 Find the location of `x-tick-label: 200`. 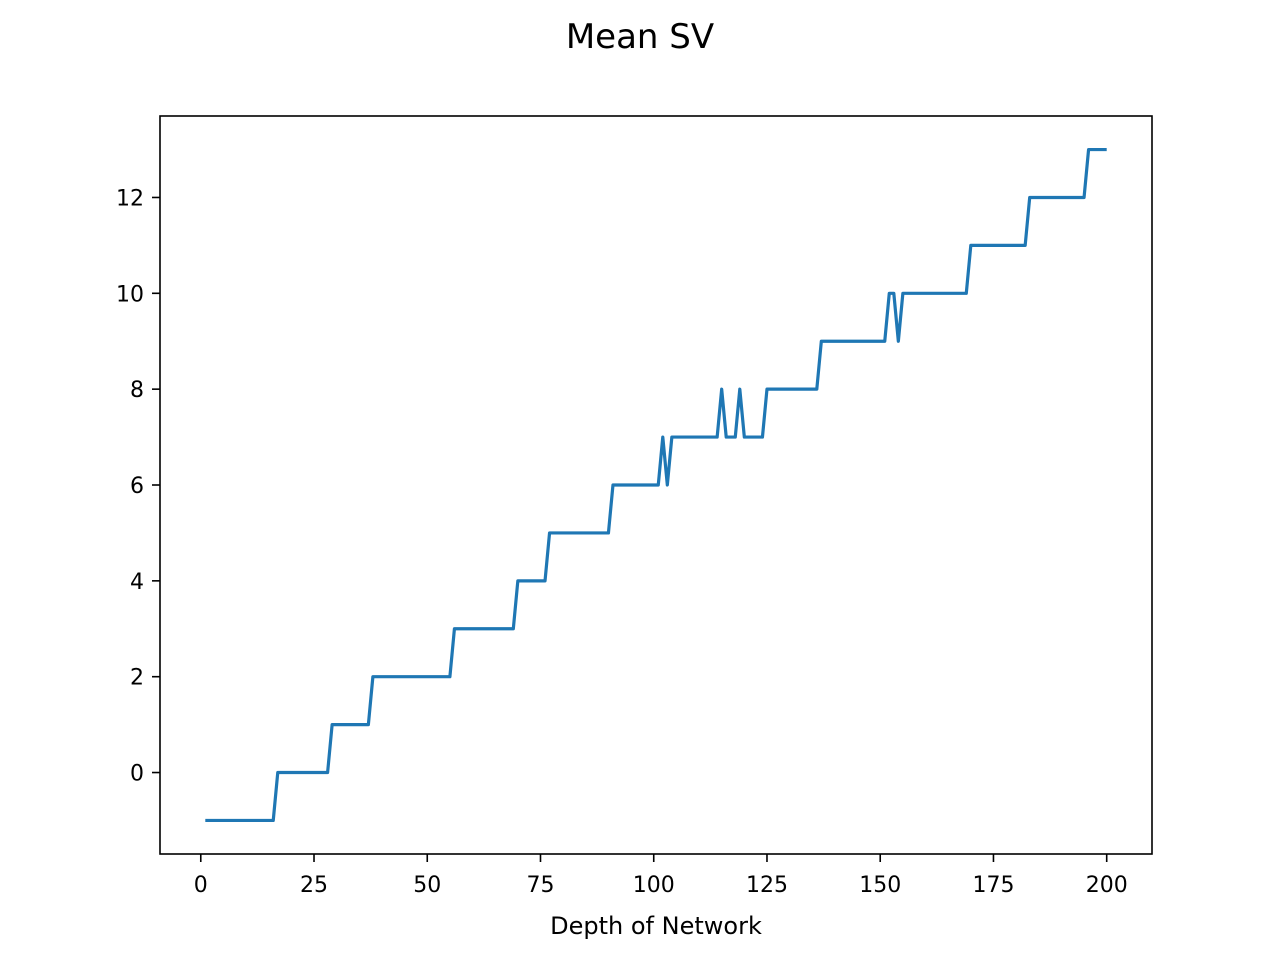

x-tick-label: 200 is located at coordinates (1107, 885).